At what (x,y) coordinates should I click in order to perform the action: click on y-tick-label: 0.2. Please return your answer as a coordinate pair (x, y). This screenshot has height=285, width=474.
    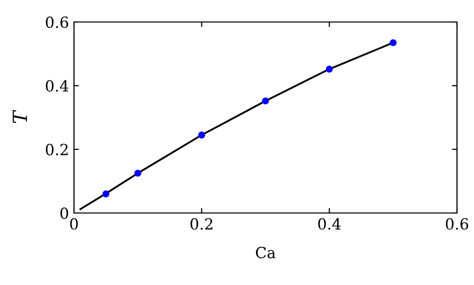
    Looking at the image, I should click on (57, 150).